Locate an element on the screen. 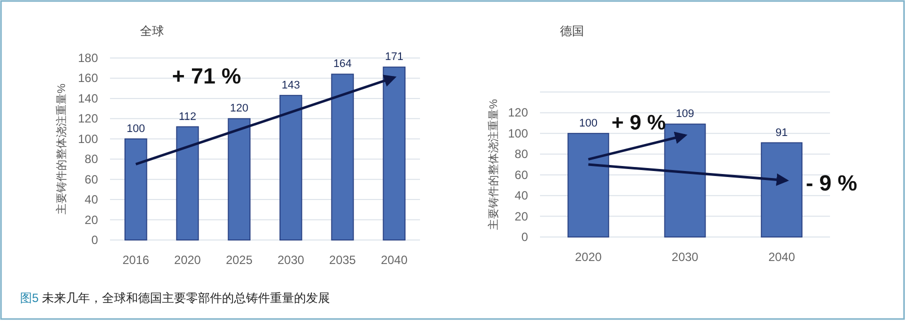 The image size is (905, 326). data-label: 109 is located at coordinates (685, 114).